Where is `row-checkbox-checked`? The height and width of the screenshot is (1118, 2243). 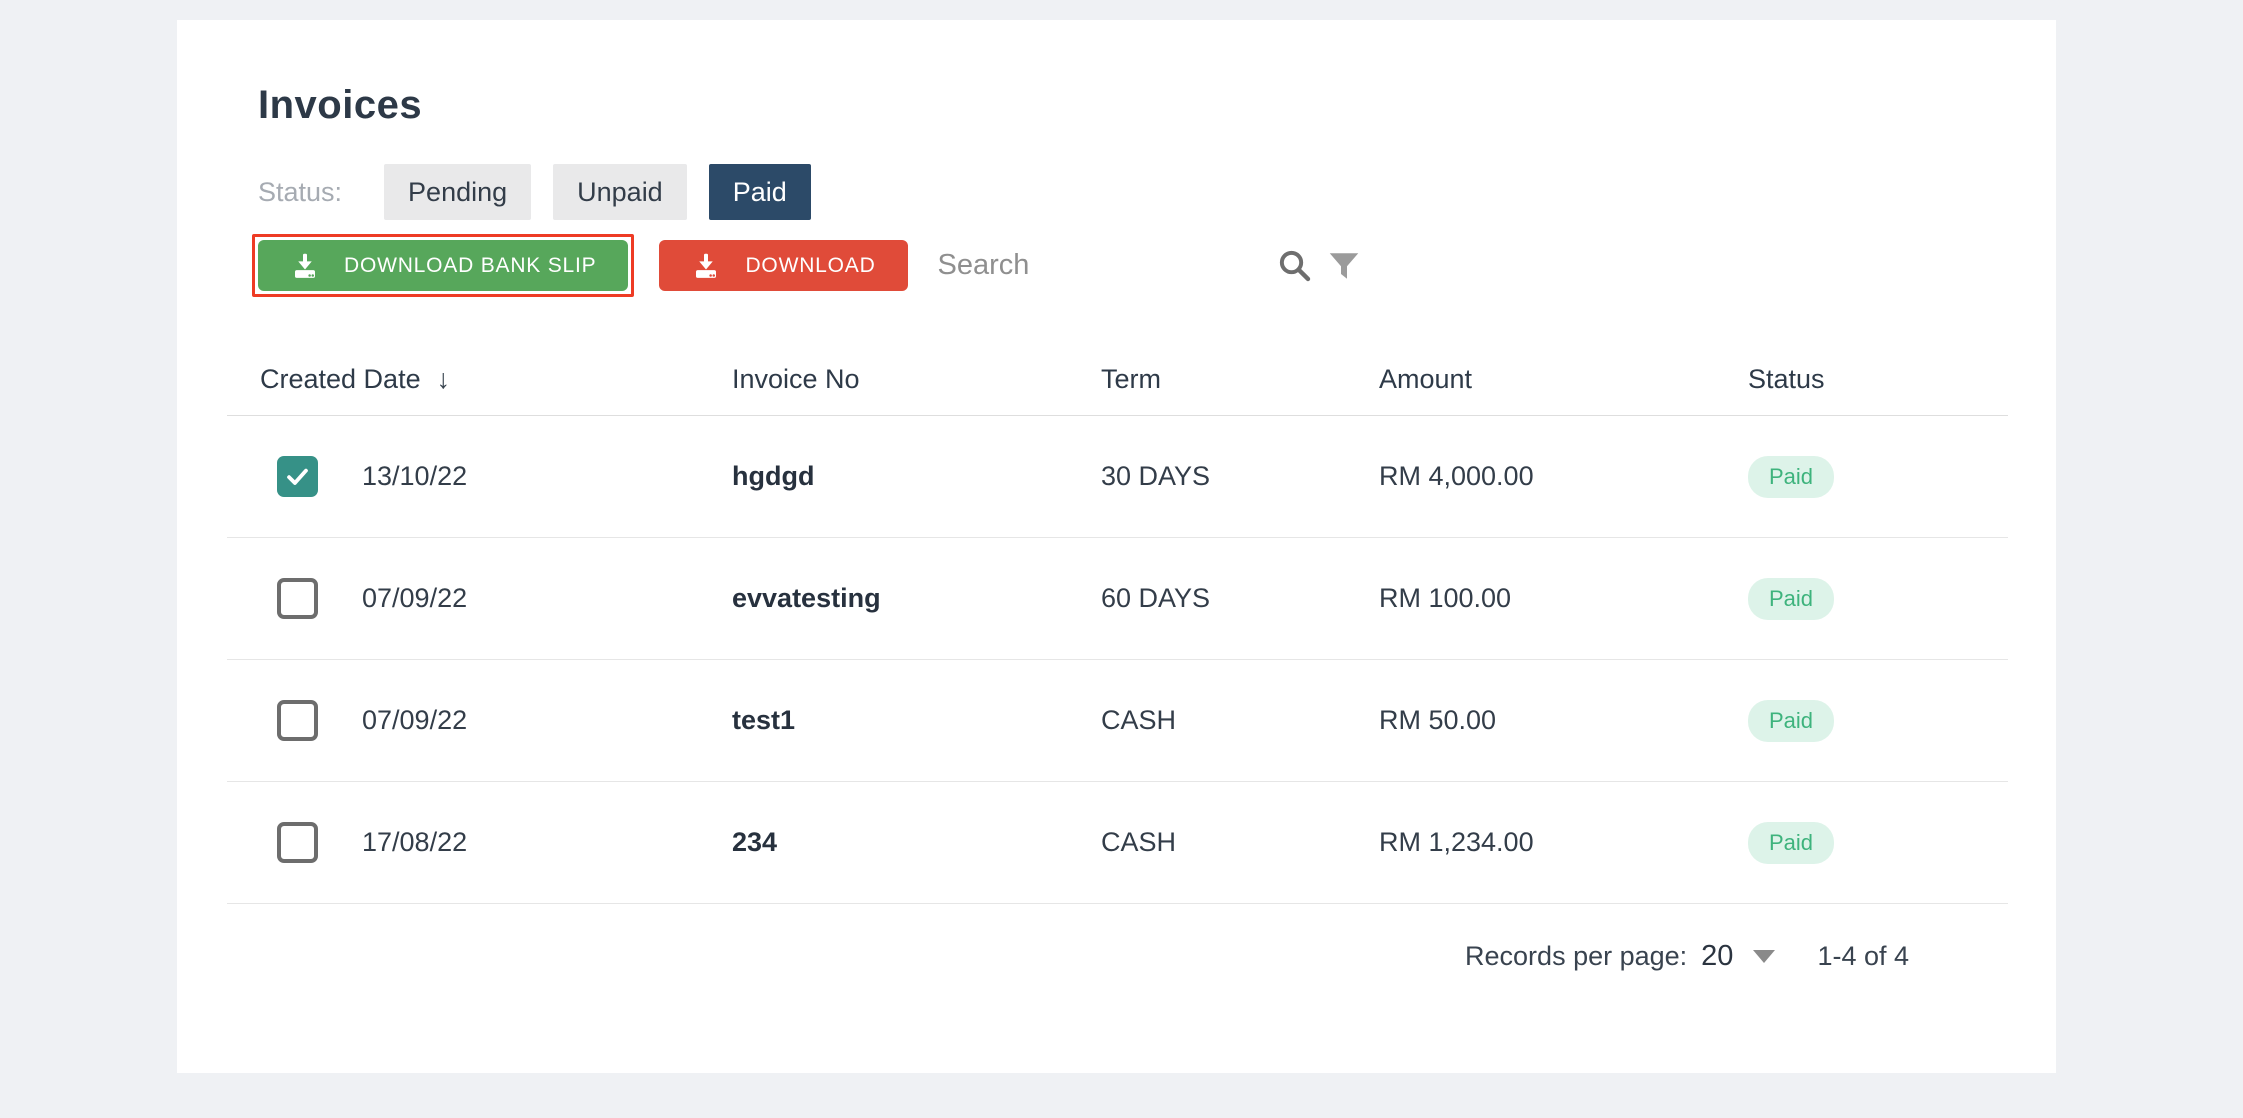 row-checkbox-checked is located at coordinates (297, 476).